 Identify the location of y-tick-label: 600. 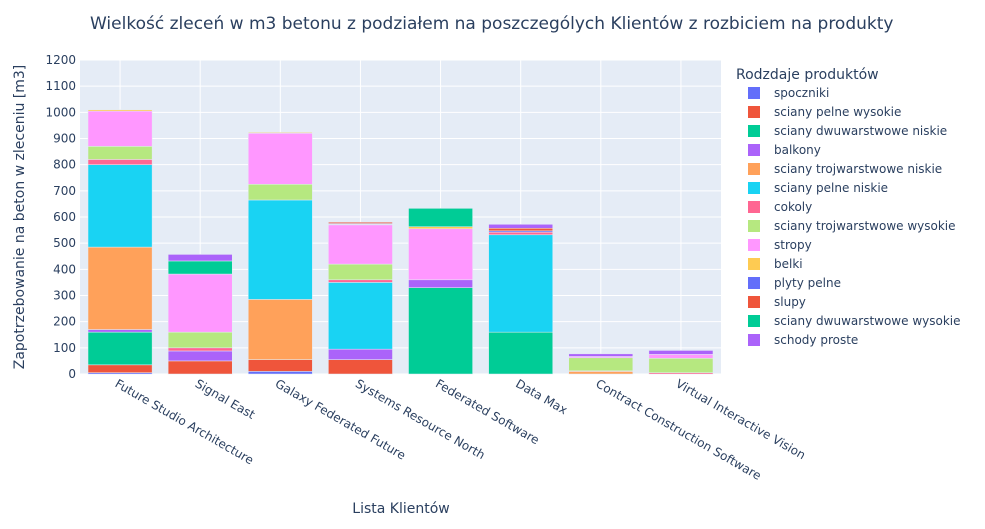
(64, 217).